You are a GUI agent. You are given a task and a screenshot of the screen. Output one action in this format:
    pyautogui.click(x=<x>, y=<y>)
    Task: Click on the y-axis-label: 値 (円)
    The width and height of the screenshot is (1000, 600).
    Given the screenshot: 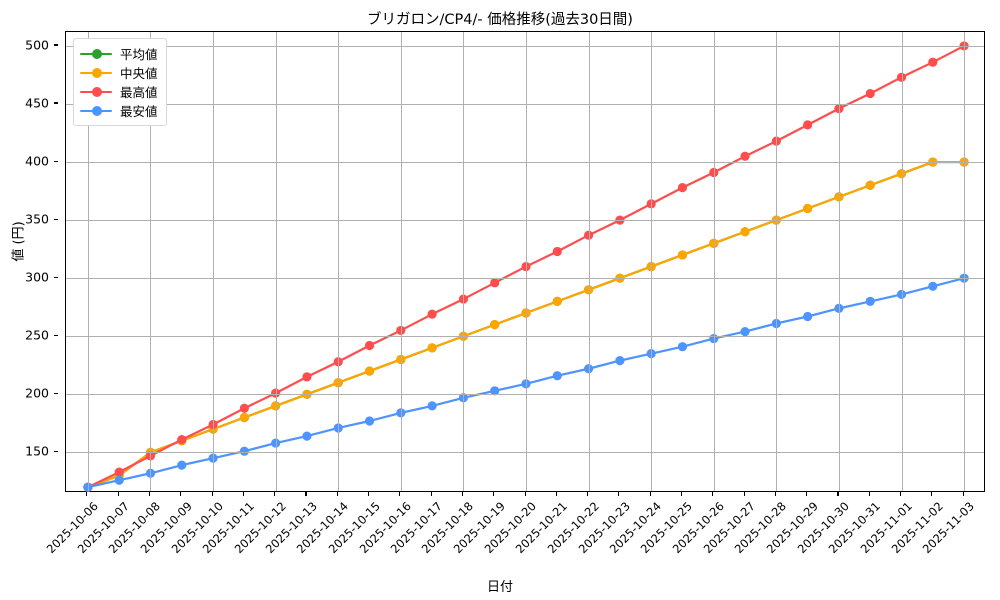 What is the action you would take?
    pyautogui.click(x=19, y=241)
    